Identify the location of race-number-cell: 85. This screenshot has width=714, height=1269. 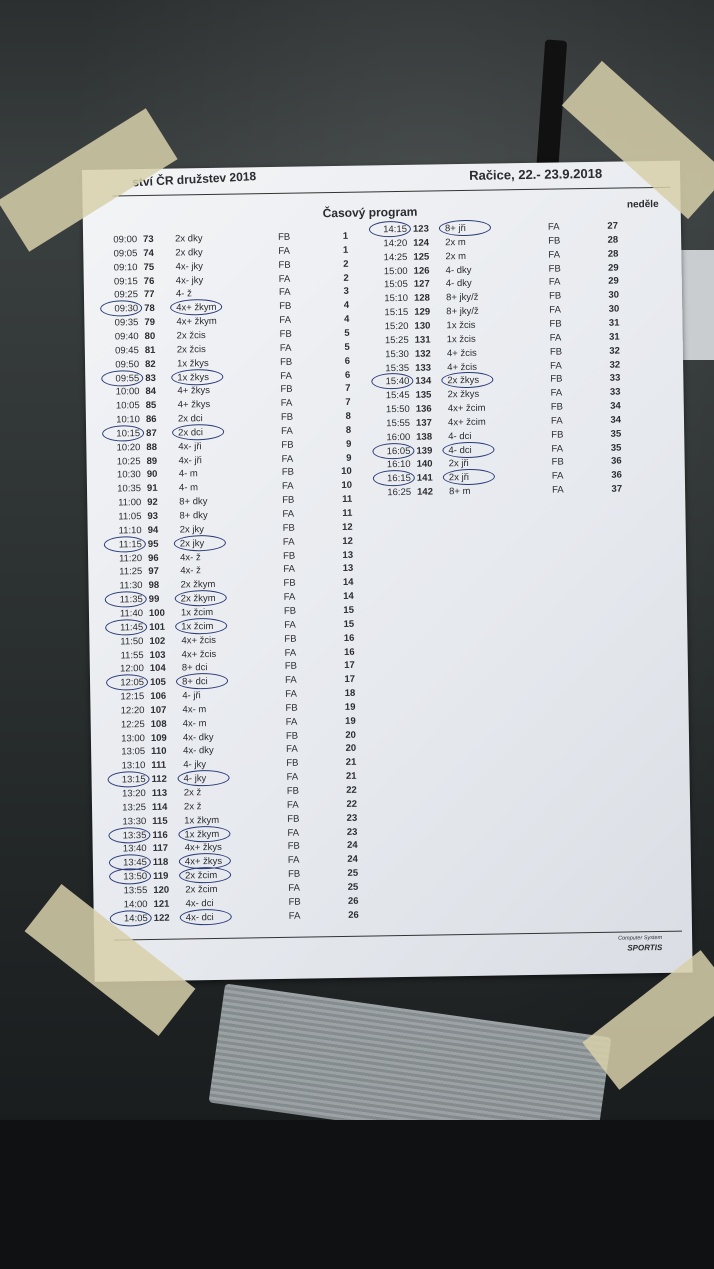
(151, 406).